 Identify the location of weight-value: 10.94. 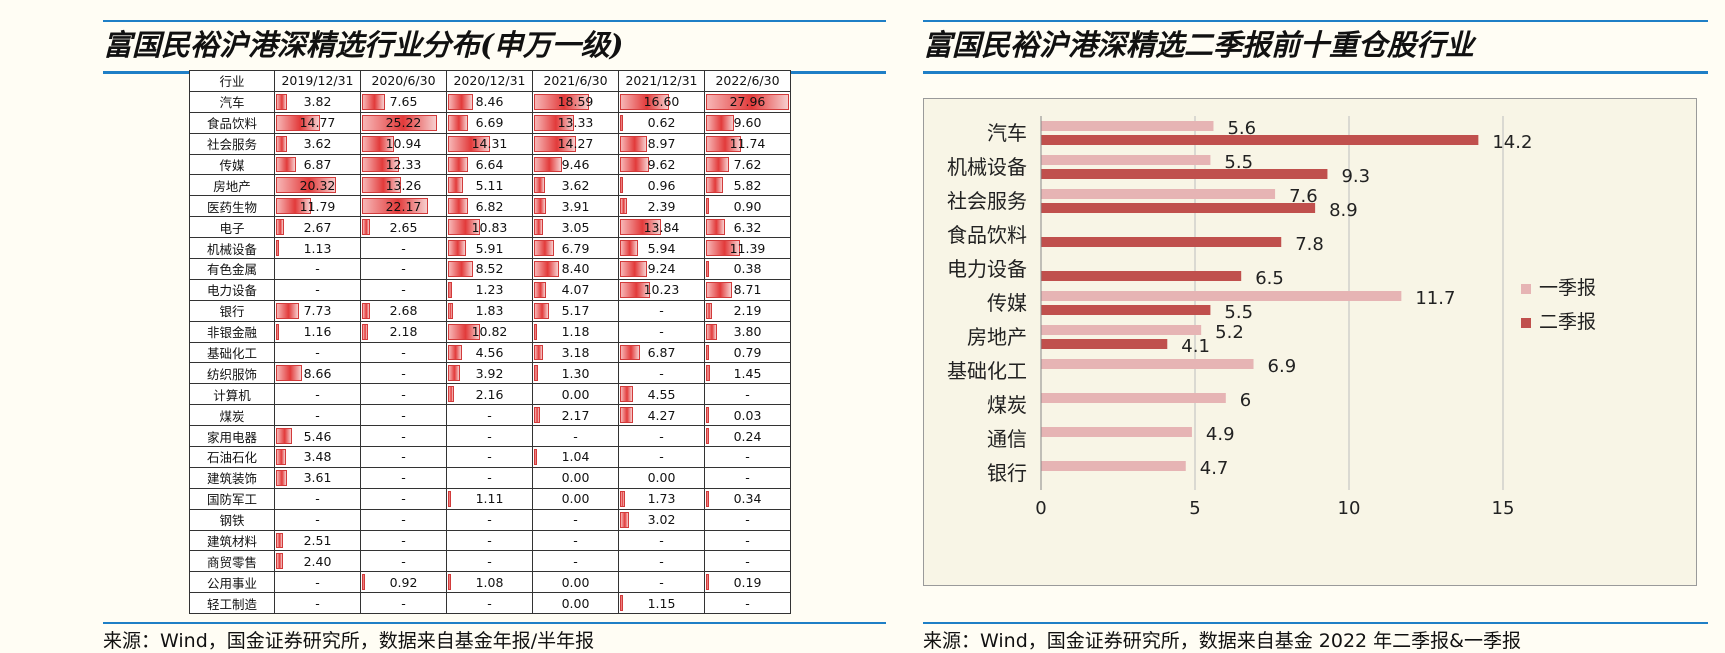
(403, 144).